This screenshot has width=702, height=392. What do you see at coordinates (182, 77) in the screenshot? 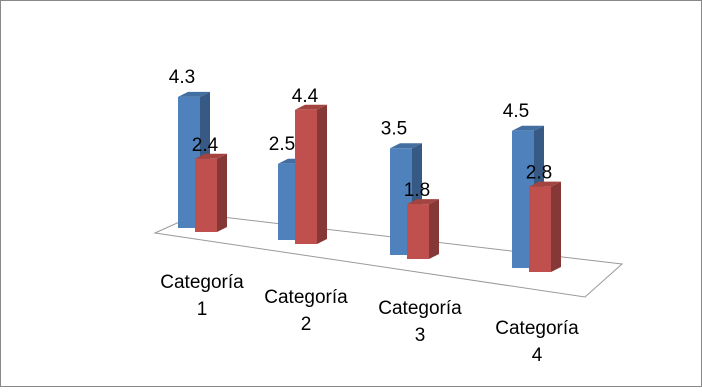
I see `value-label-s1-cat1: 4.3` at bounding box center [182, 77].